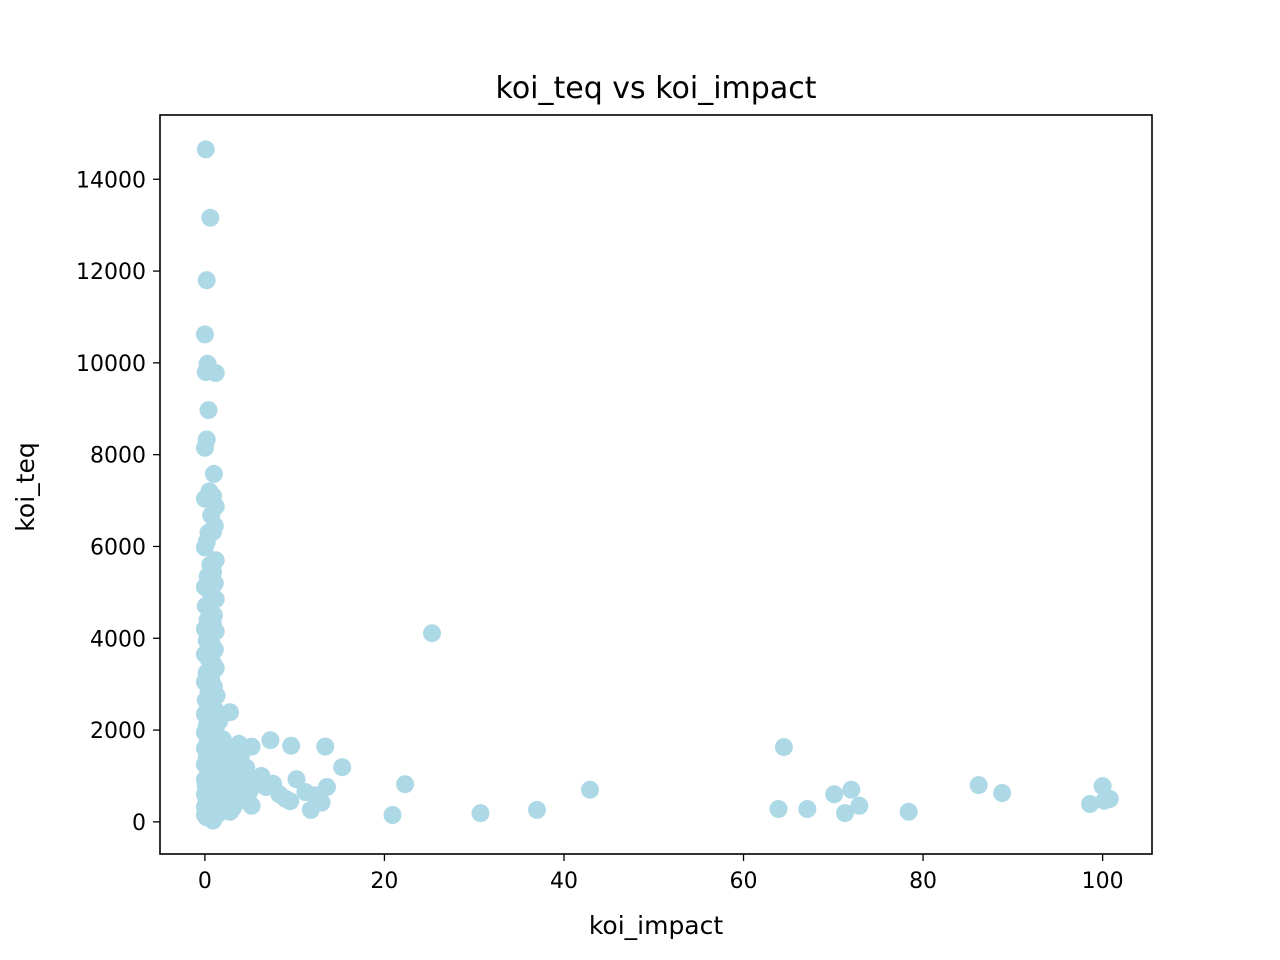 The height and width of the screenshot is (960, 1280). Describe the element at coordinates (111, 272) in the screenshot. I see `y-tick-label: 12000` at that location.